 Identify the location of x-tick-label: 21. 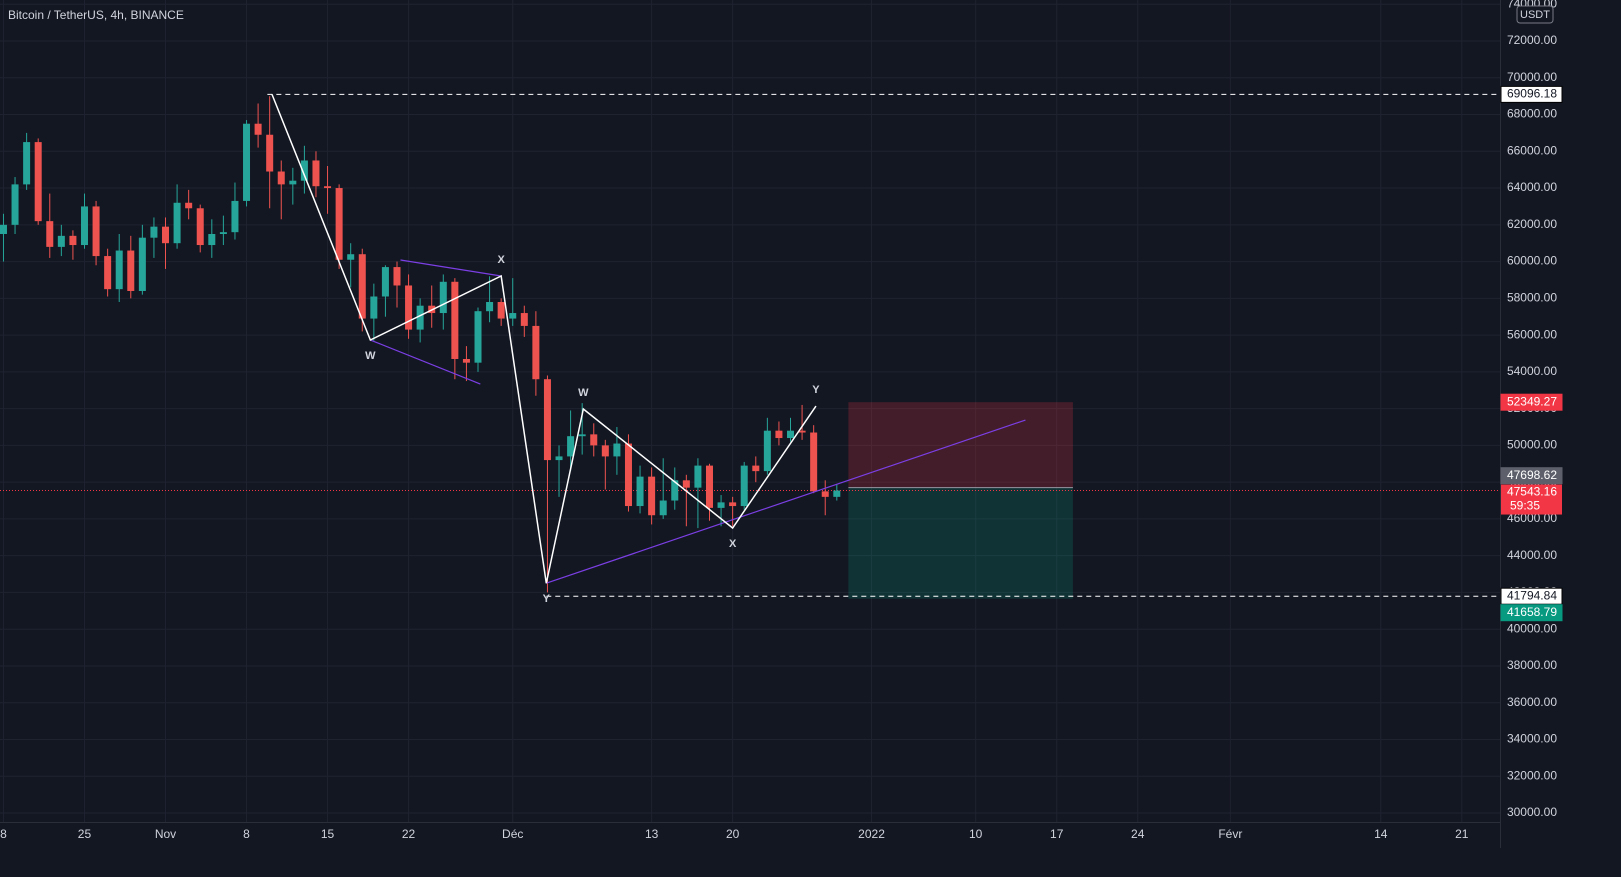
(1462, 834).